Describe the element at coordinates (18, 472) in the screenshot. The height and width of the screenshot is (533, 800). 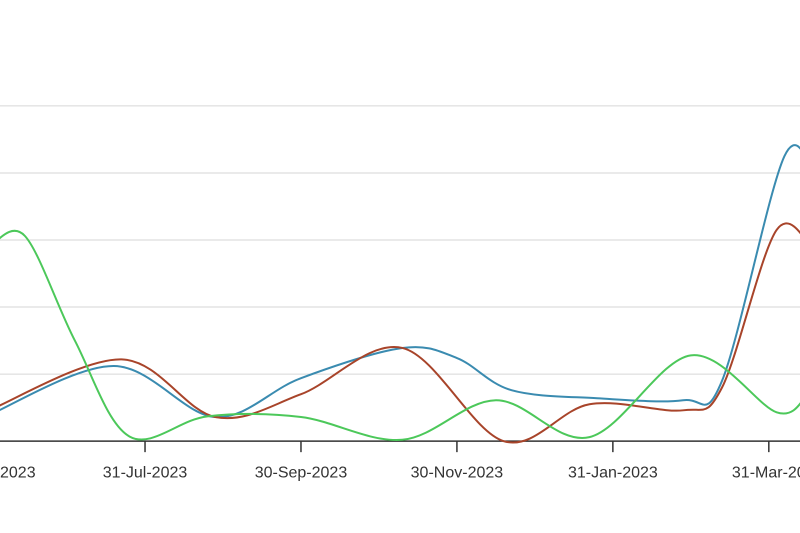
I see `x-tick-label: 2023` at that location.